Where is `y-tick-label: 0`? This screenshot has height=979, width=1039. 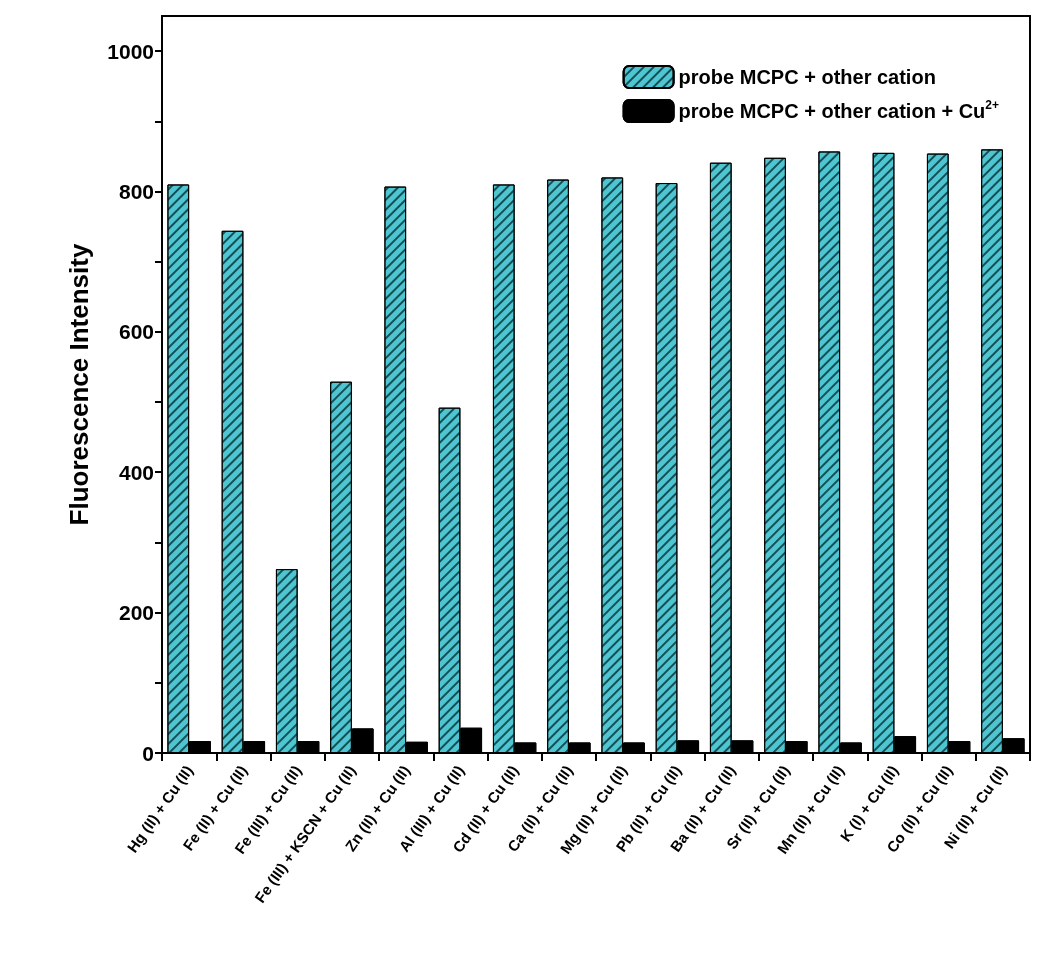 y-tick-label: 0 is located at coordinates (148, 753).